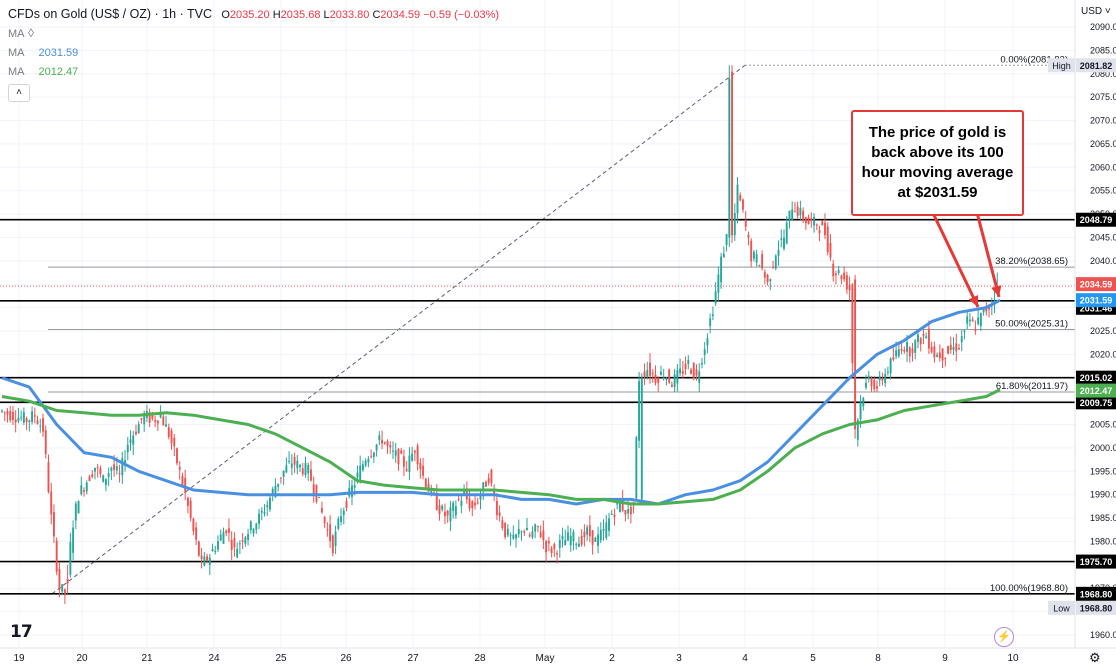  Describe the element at coordinates (1103, 191) in the screenshot. I see `y-tick-label: 2055.00` at that location.